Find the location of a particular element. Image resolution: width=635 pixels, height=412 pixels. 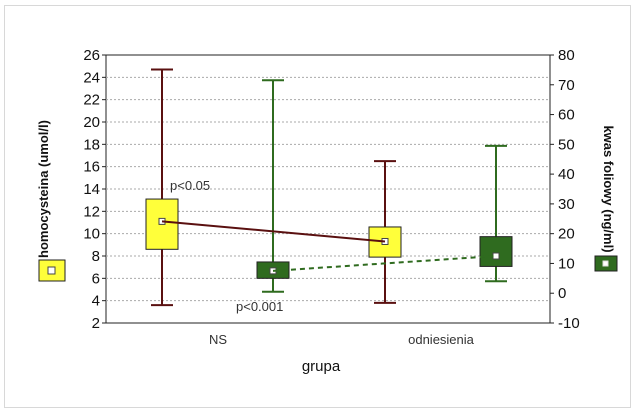

legend-left is located at coordinates (52, 270).